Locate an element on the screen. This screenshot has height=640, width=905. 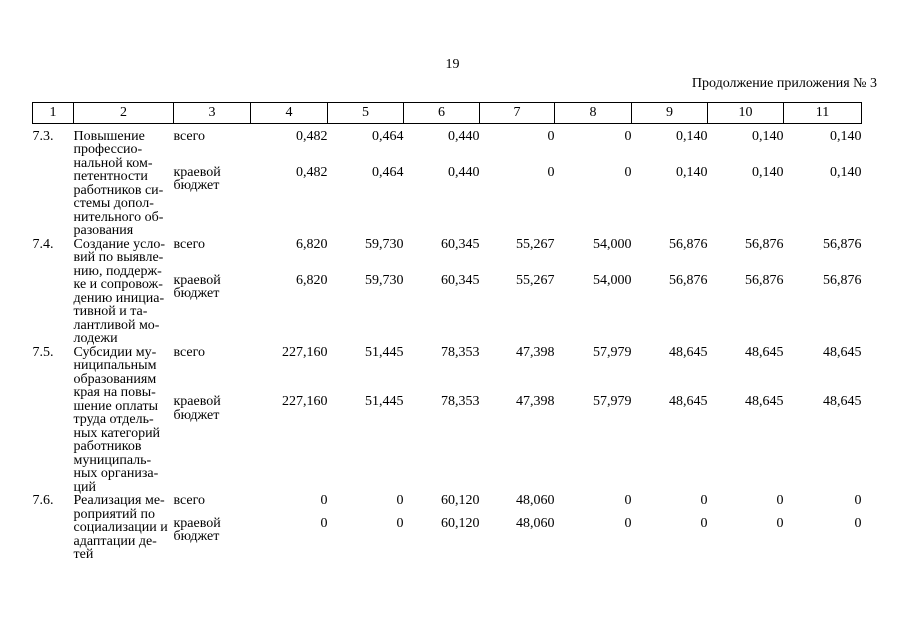
column-header: 8 is located at coordinates (593, 113).